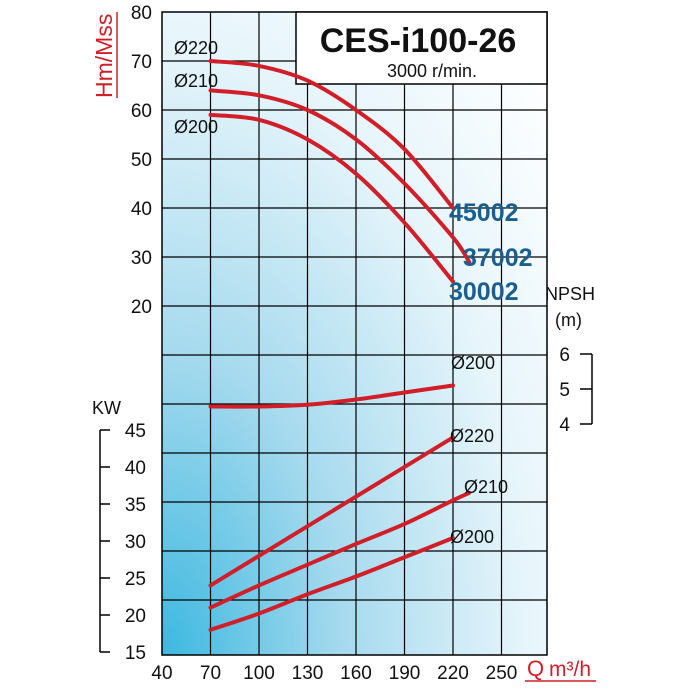  I want to click on kw-axis-label: KW, so click(106, 408).